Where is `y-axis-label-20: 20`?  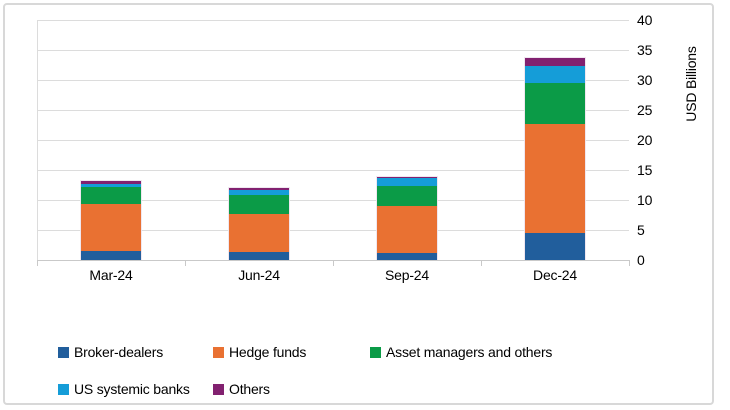 y-axis-label-20: 20 is located at coordinates (645, 140).